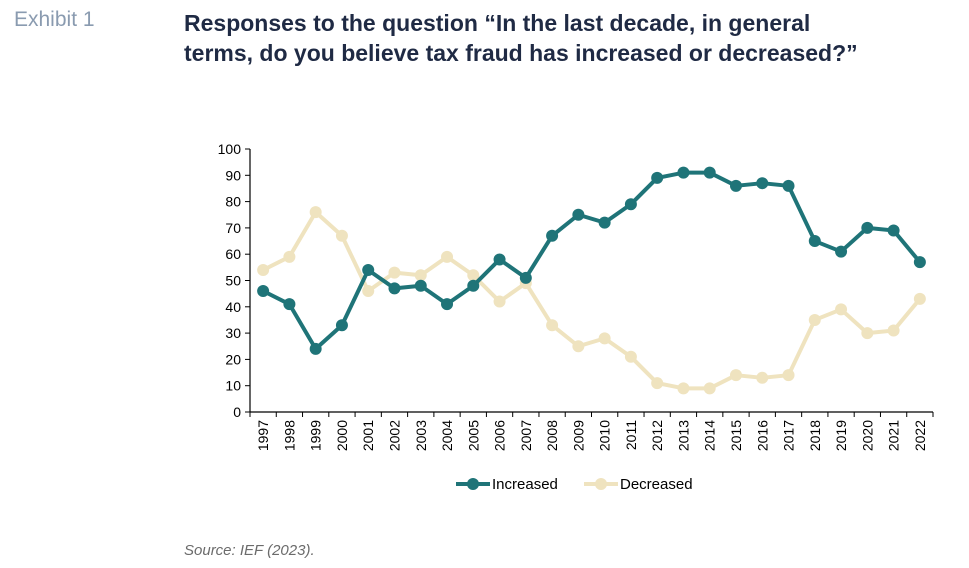 Image resolution: width=969 pixels, height=568 pixels. Describe the element at coordinates (421, 435) in the screenshot. I see `x-tick-label: 2003` at that location.